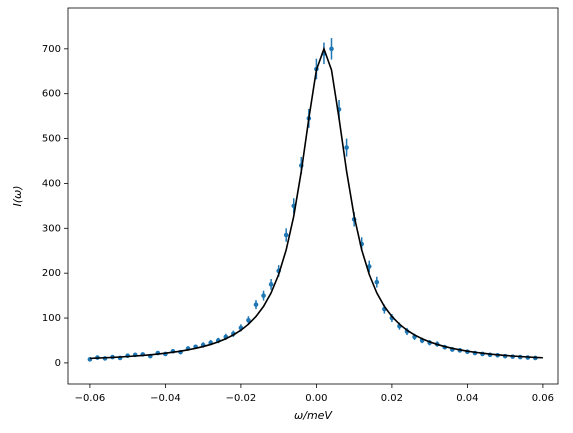  I want to click on x-tick-label: 0.00, so click(316, 398).